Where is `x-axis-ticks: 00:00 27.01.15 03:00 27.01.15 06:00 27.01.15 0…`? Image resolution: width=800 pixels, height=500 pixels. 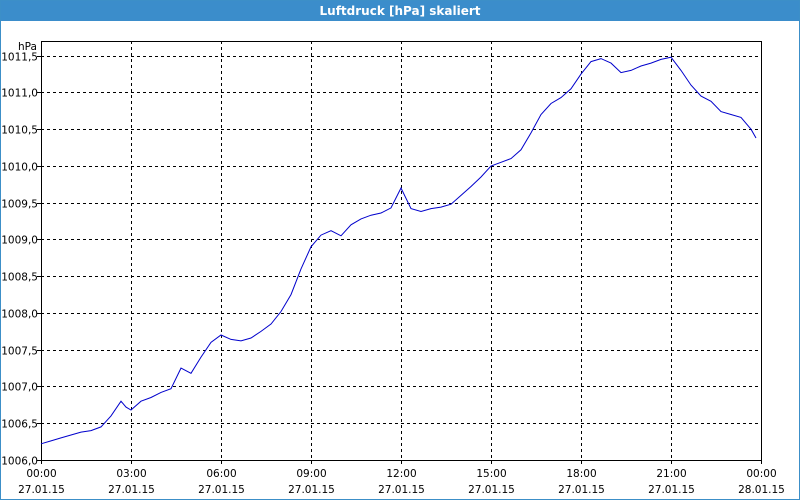 x-axis-ticks: 00:00 27.01.15 03:00 27.01.15 06:00 27.01.15 0… is located at coordinates (401, 478).